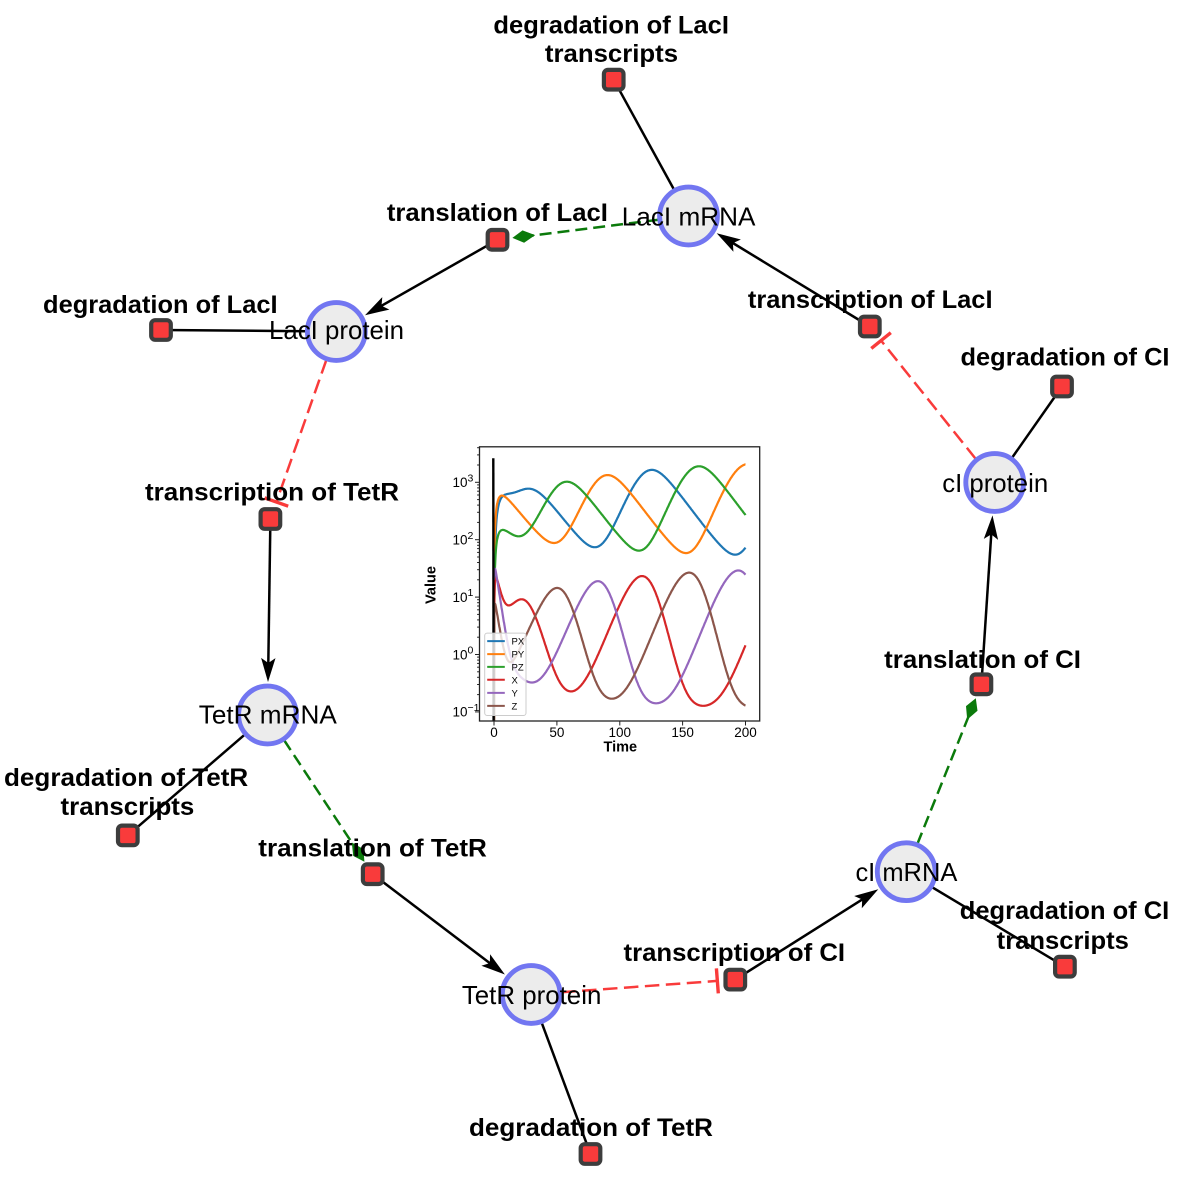 The width and height of the screenshot is (1189, 1200). Describe the element at coordinates (745, 732) in the screenshot. I see `svg-text: 200` at that location.